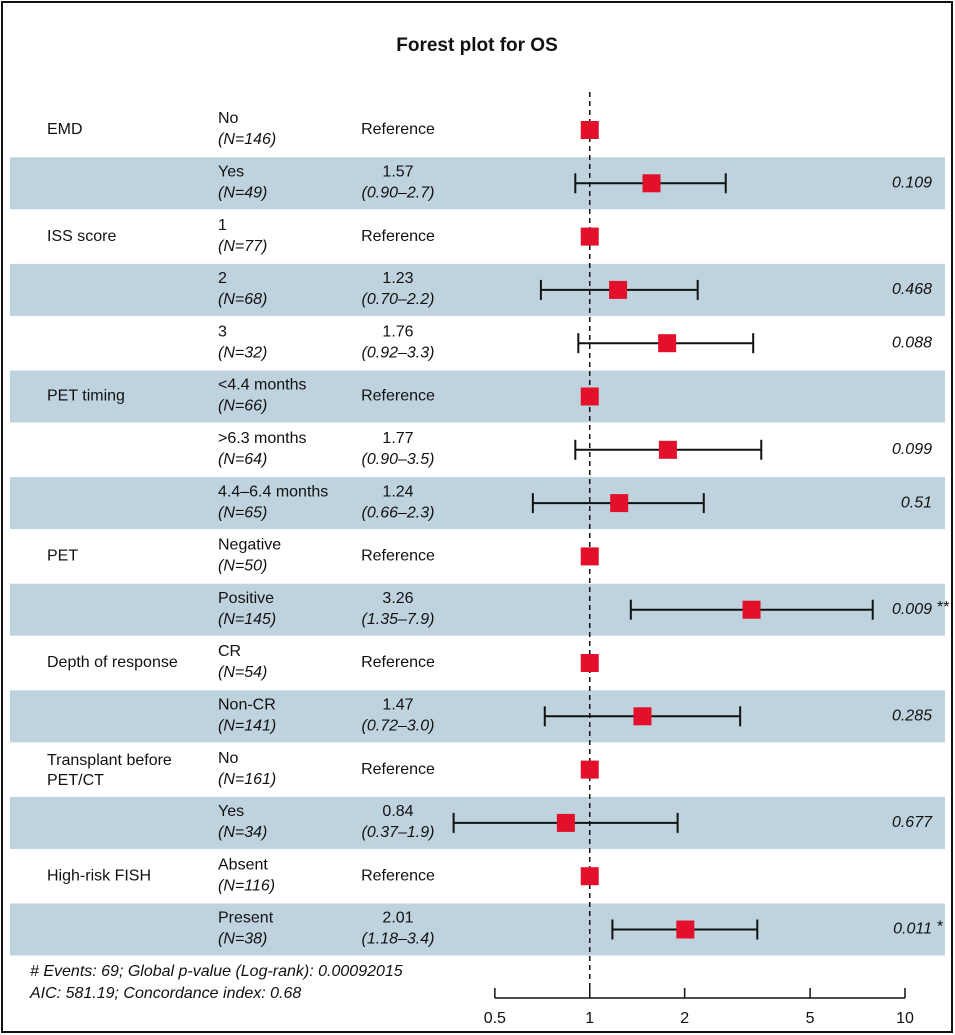 Image resolution: width=955 pixels, height=1035 pixels. I want to click on hr-label: 2.01, so click(397, 918).